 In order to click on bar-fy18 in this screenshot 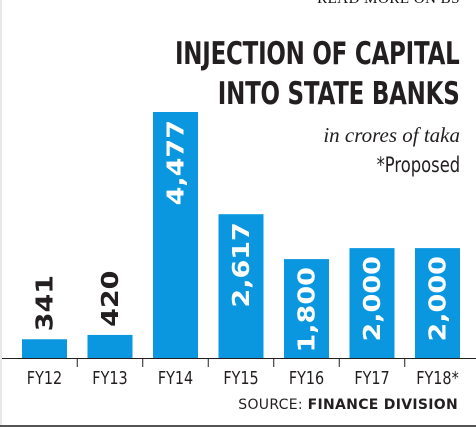, I will do `click(437, 303)`.